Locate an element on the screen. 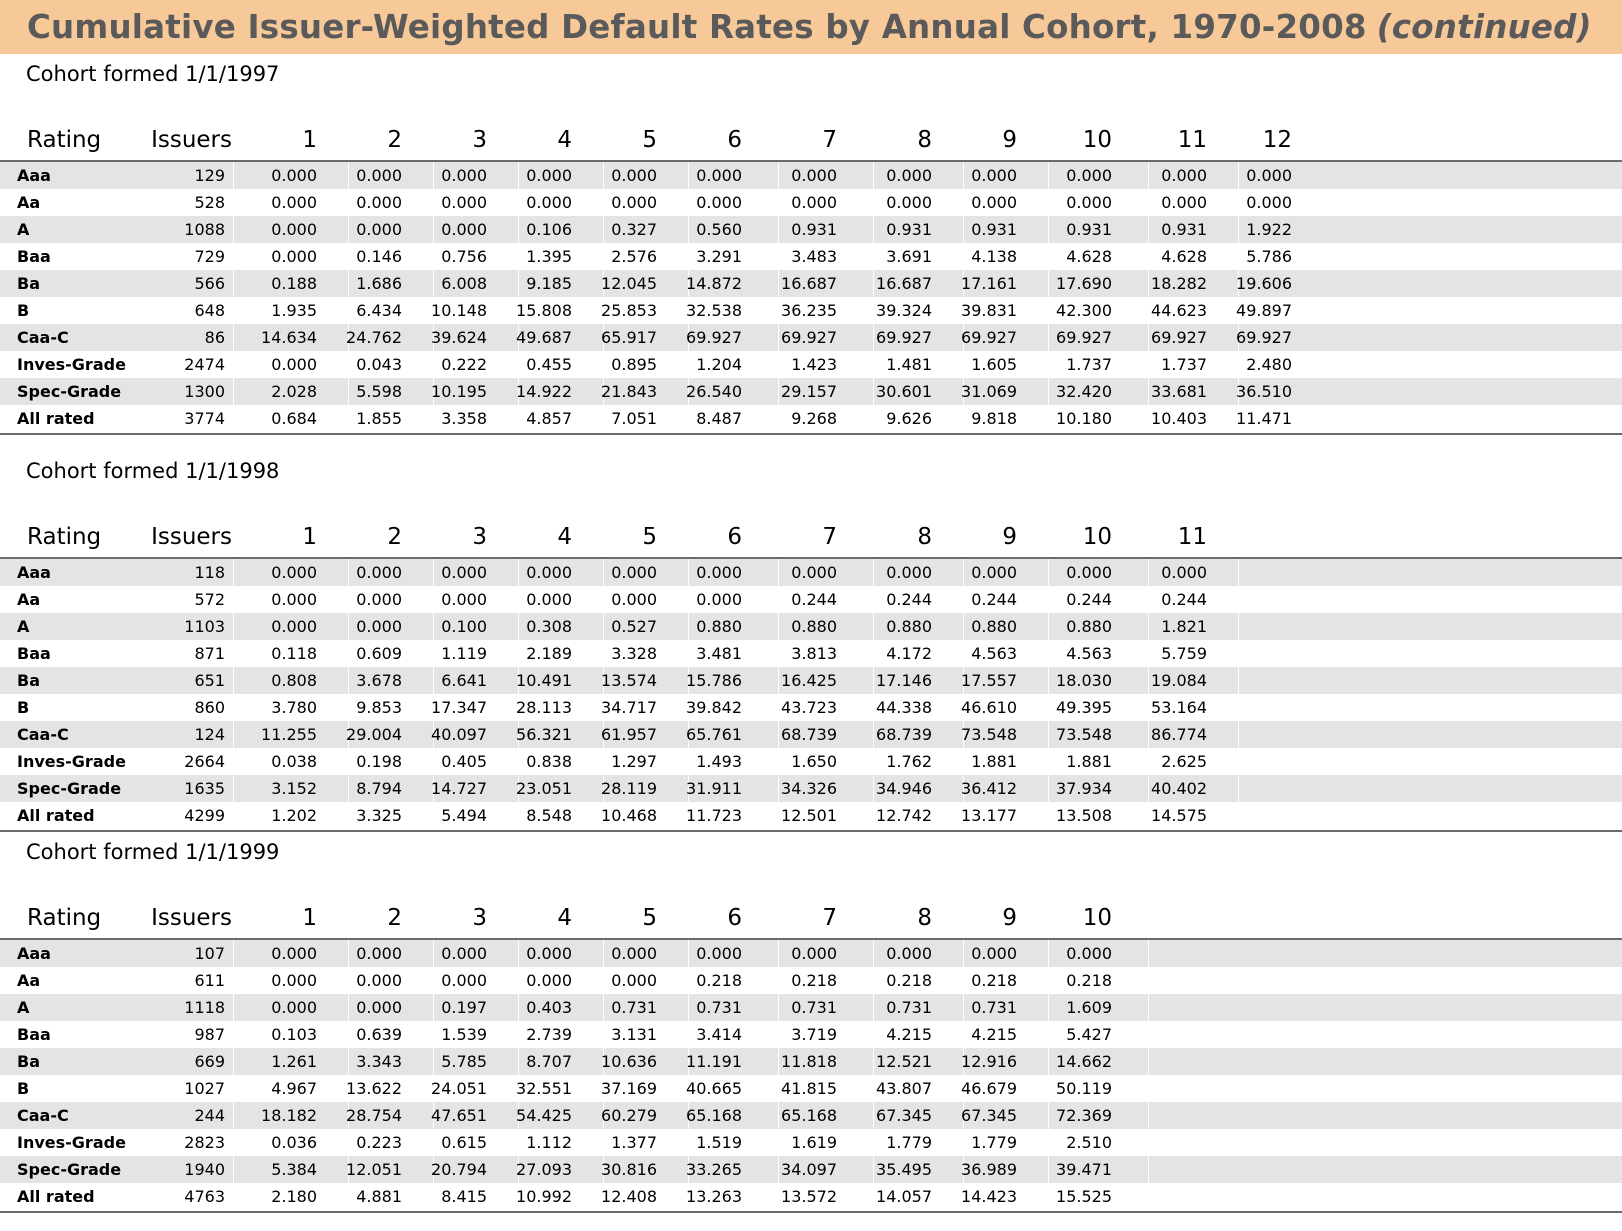  default-rate-cell: 1.377 is located at coordinates (634, 1142).